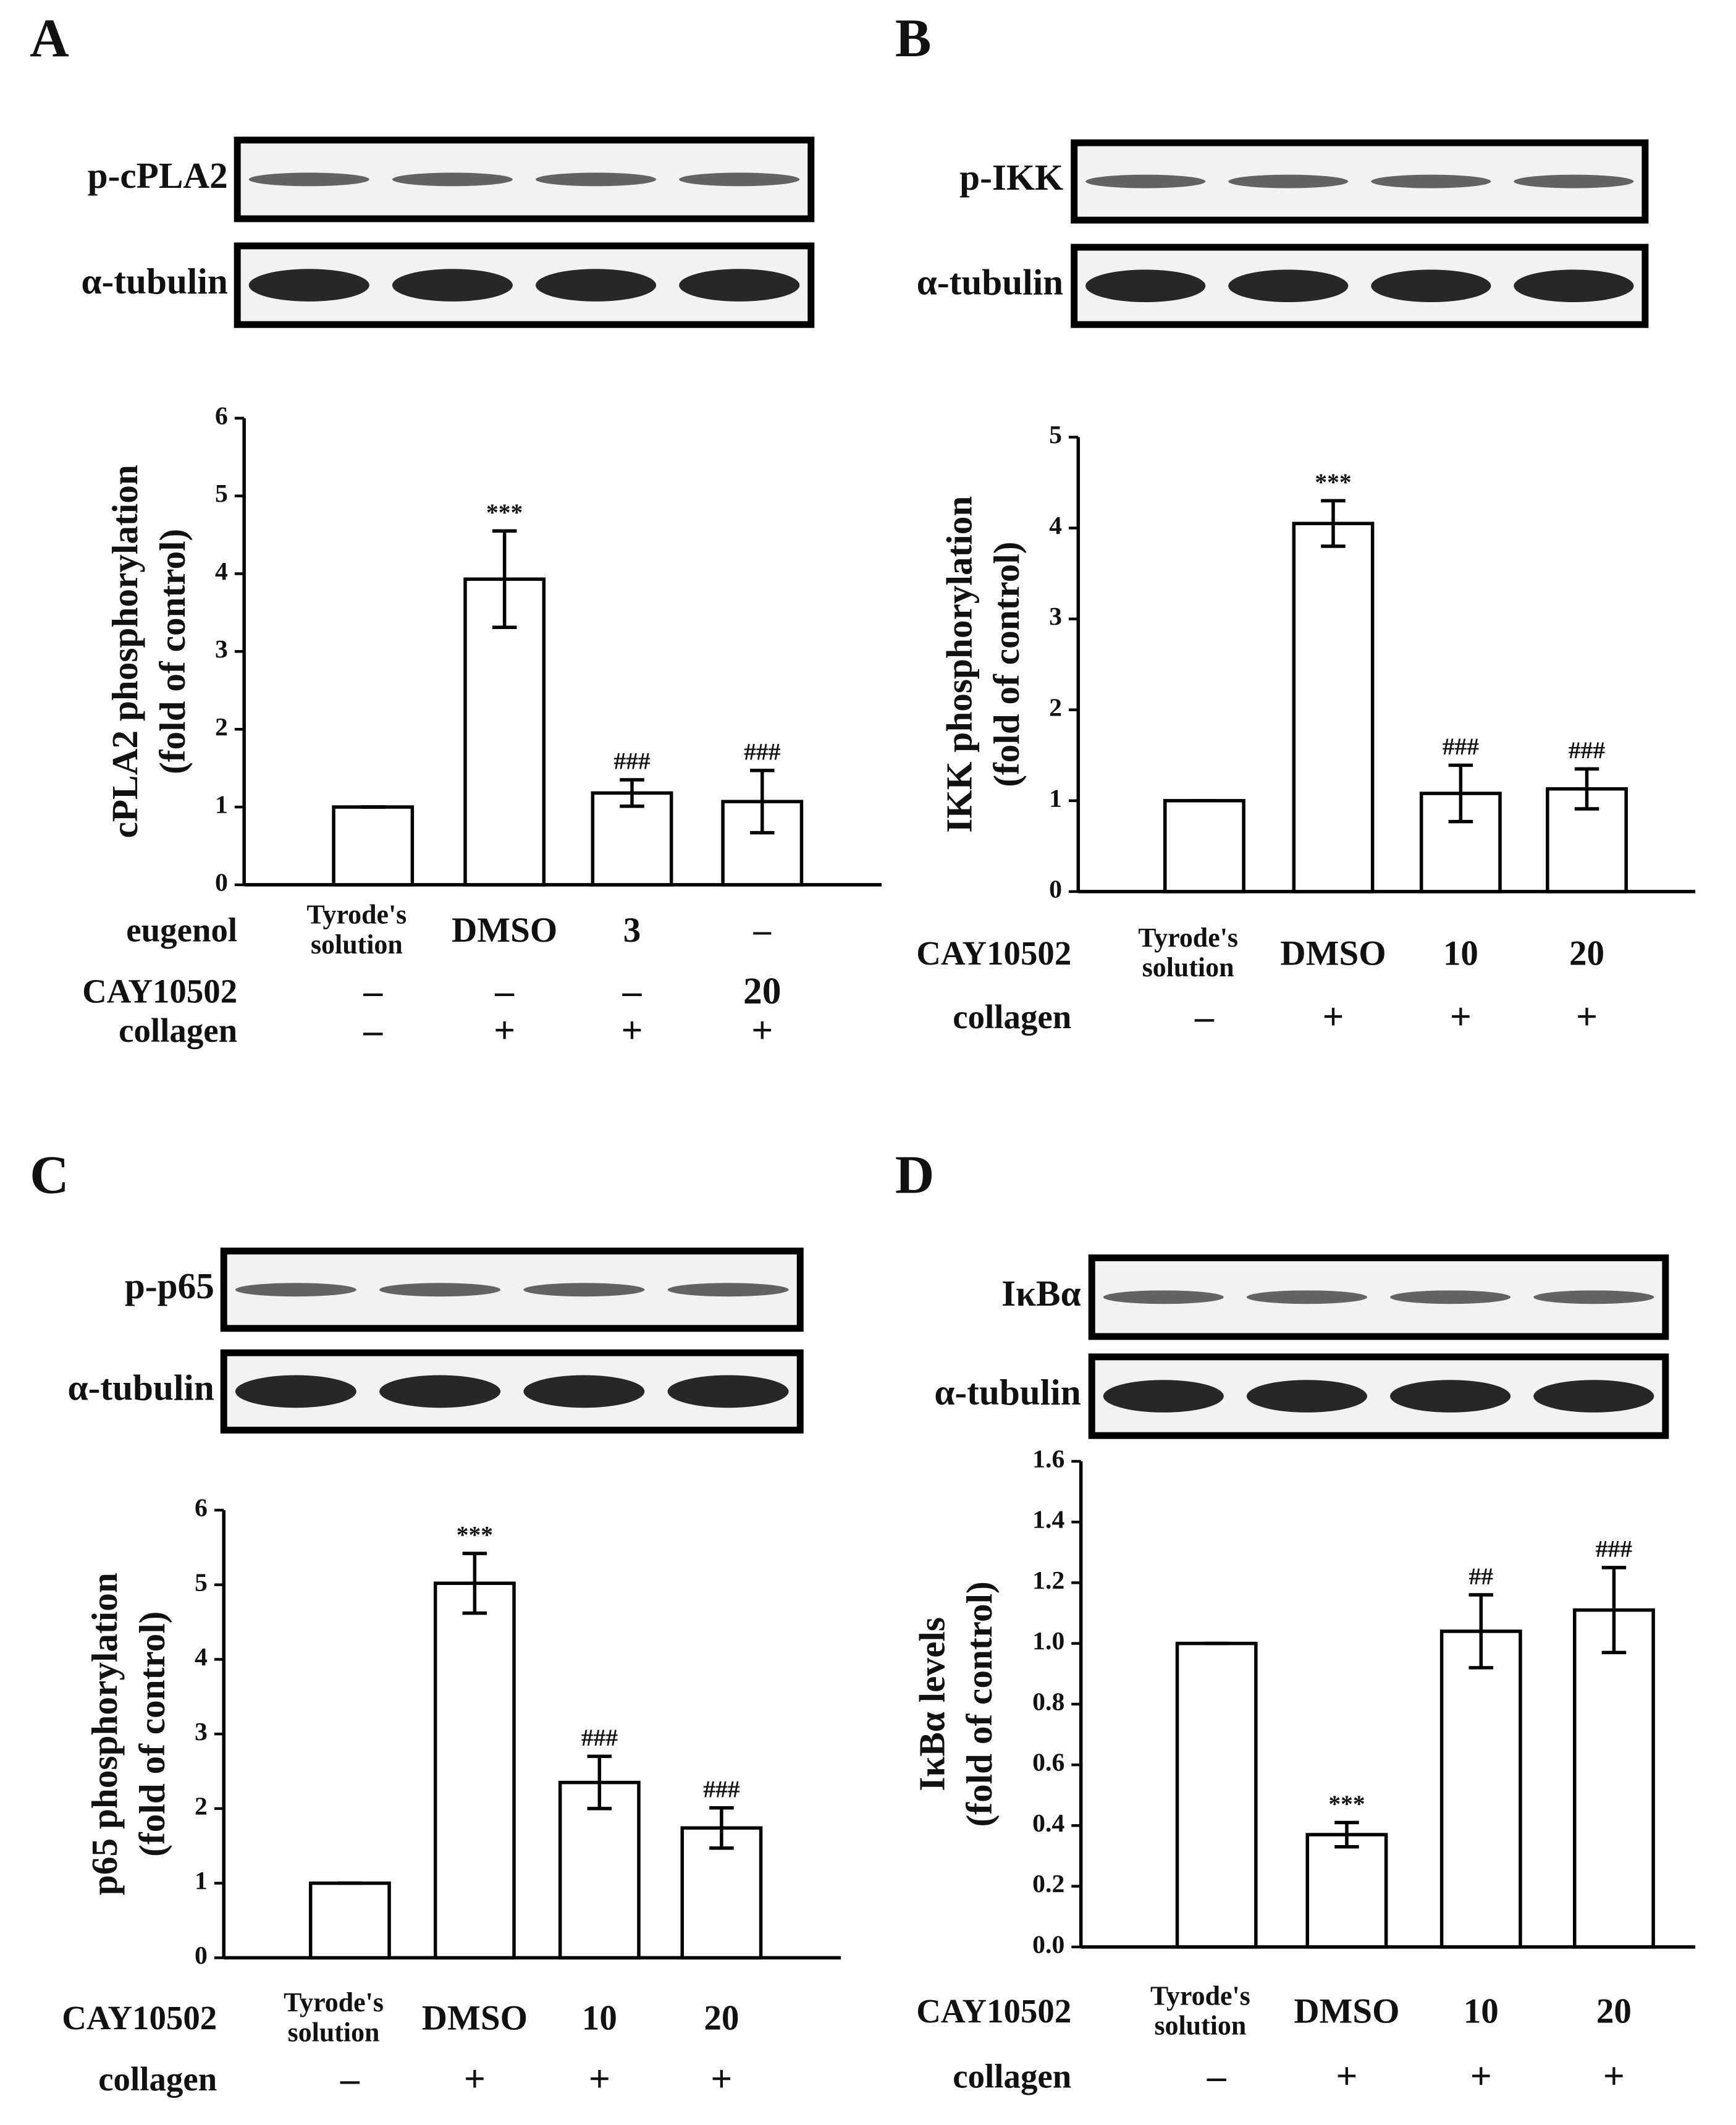 The width and height of the screenshot is (1736, 2125). I want to click on category-label: –, so click(762, 930).